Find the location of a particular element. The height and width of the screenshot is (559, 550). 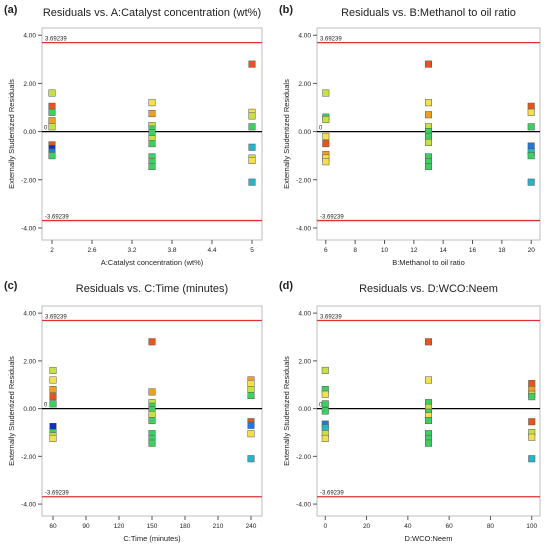

panel-label: (d) is located at coordinates (286, 286).